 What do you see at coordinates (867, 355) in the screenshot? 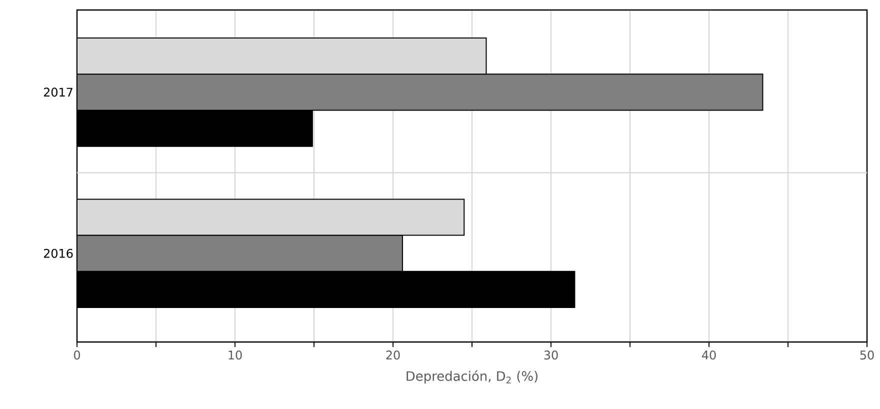
I see `x-tick-label: 50` at bounding box center [867, 355].